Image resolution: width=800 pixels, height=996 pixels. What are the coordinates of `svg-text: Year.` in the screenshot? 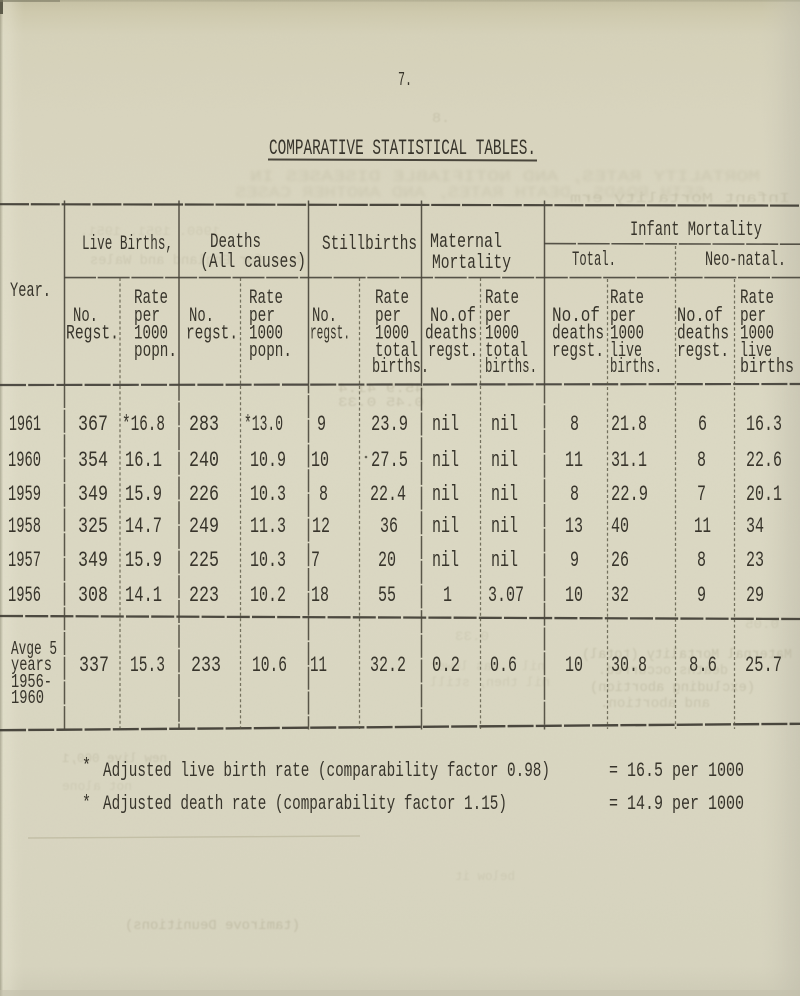 It's located at (30, 291).